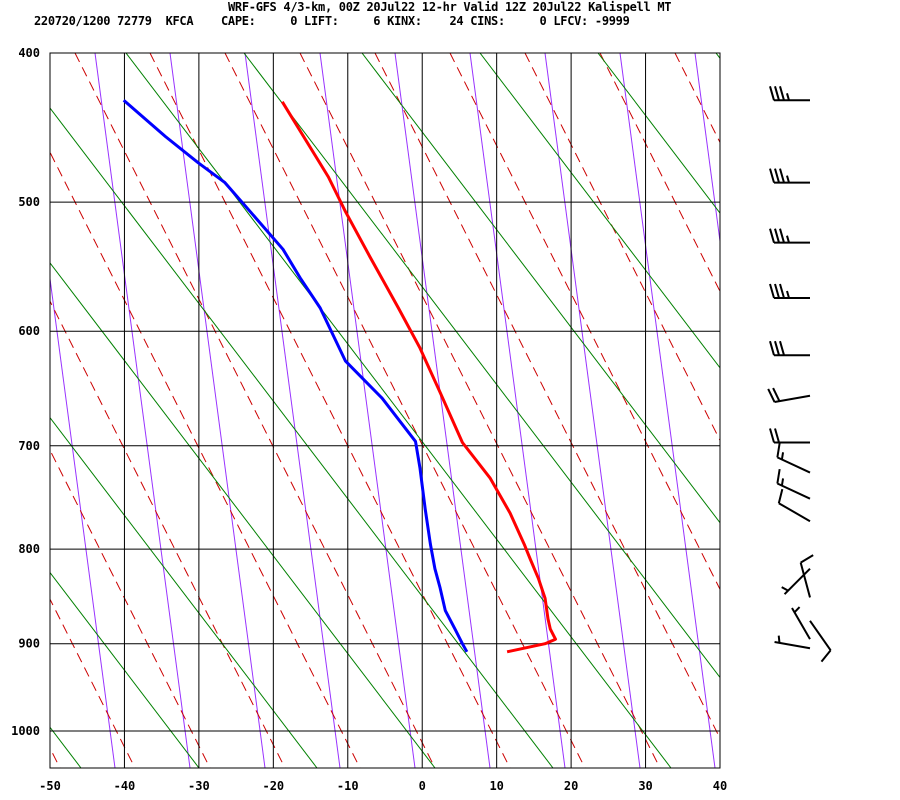 This screenshot has height=800, width=900. I want to click on x-tick-label: 30, so click(645, 786).